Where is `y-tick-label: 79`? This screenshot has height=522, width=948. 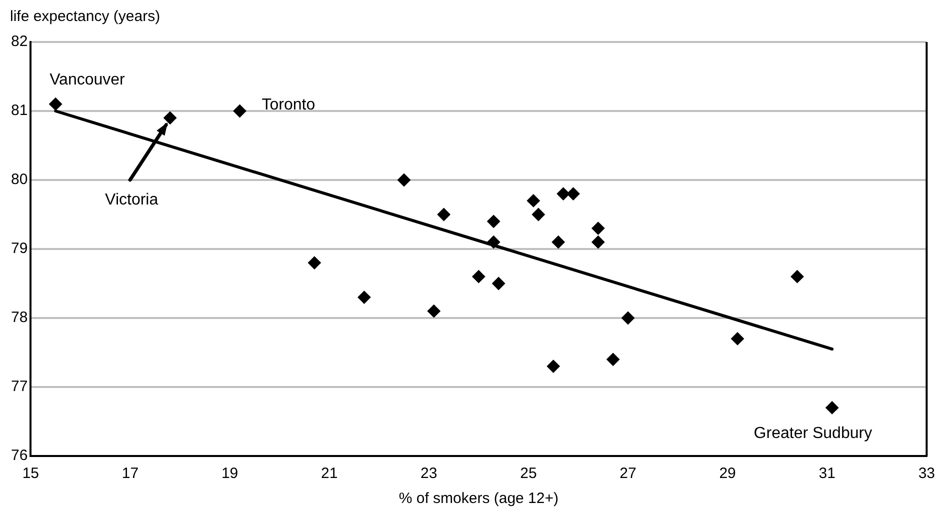 y-tick-label: 79 is located at coordinates (19, 249).